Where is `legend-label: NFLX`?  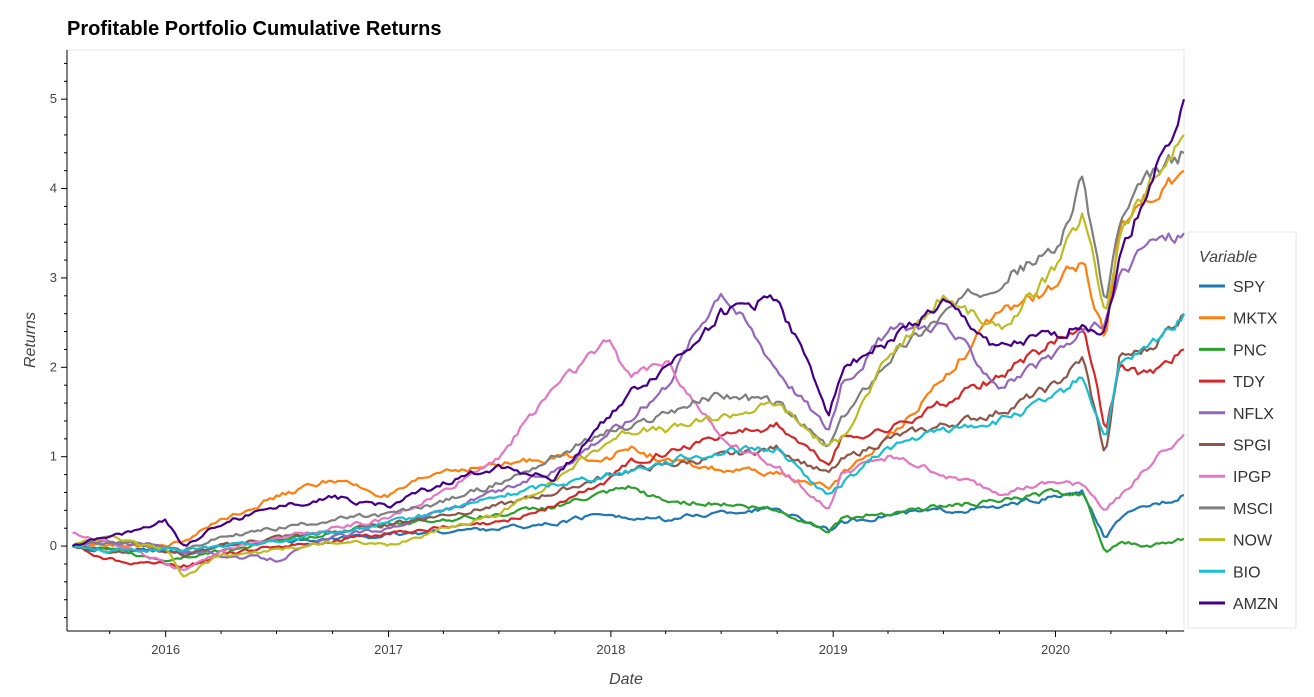 legend-label: NFLX is located at coordinates (1253, 414).